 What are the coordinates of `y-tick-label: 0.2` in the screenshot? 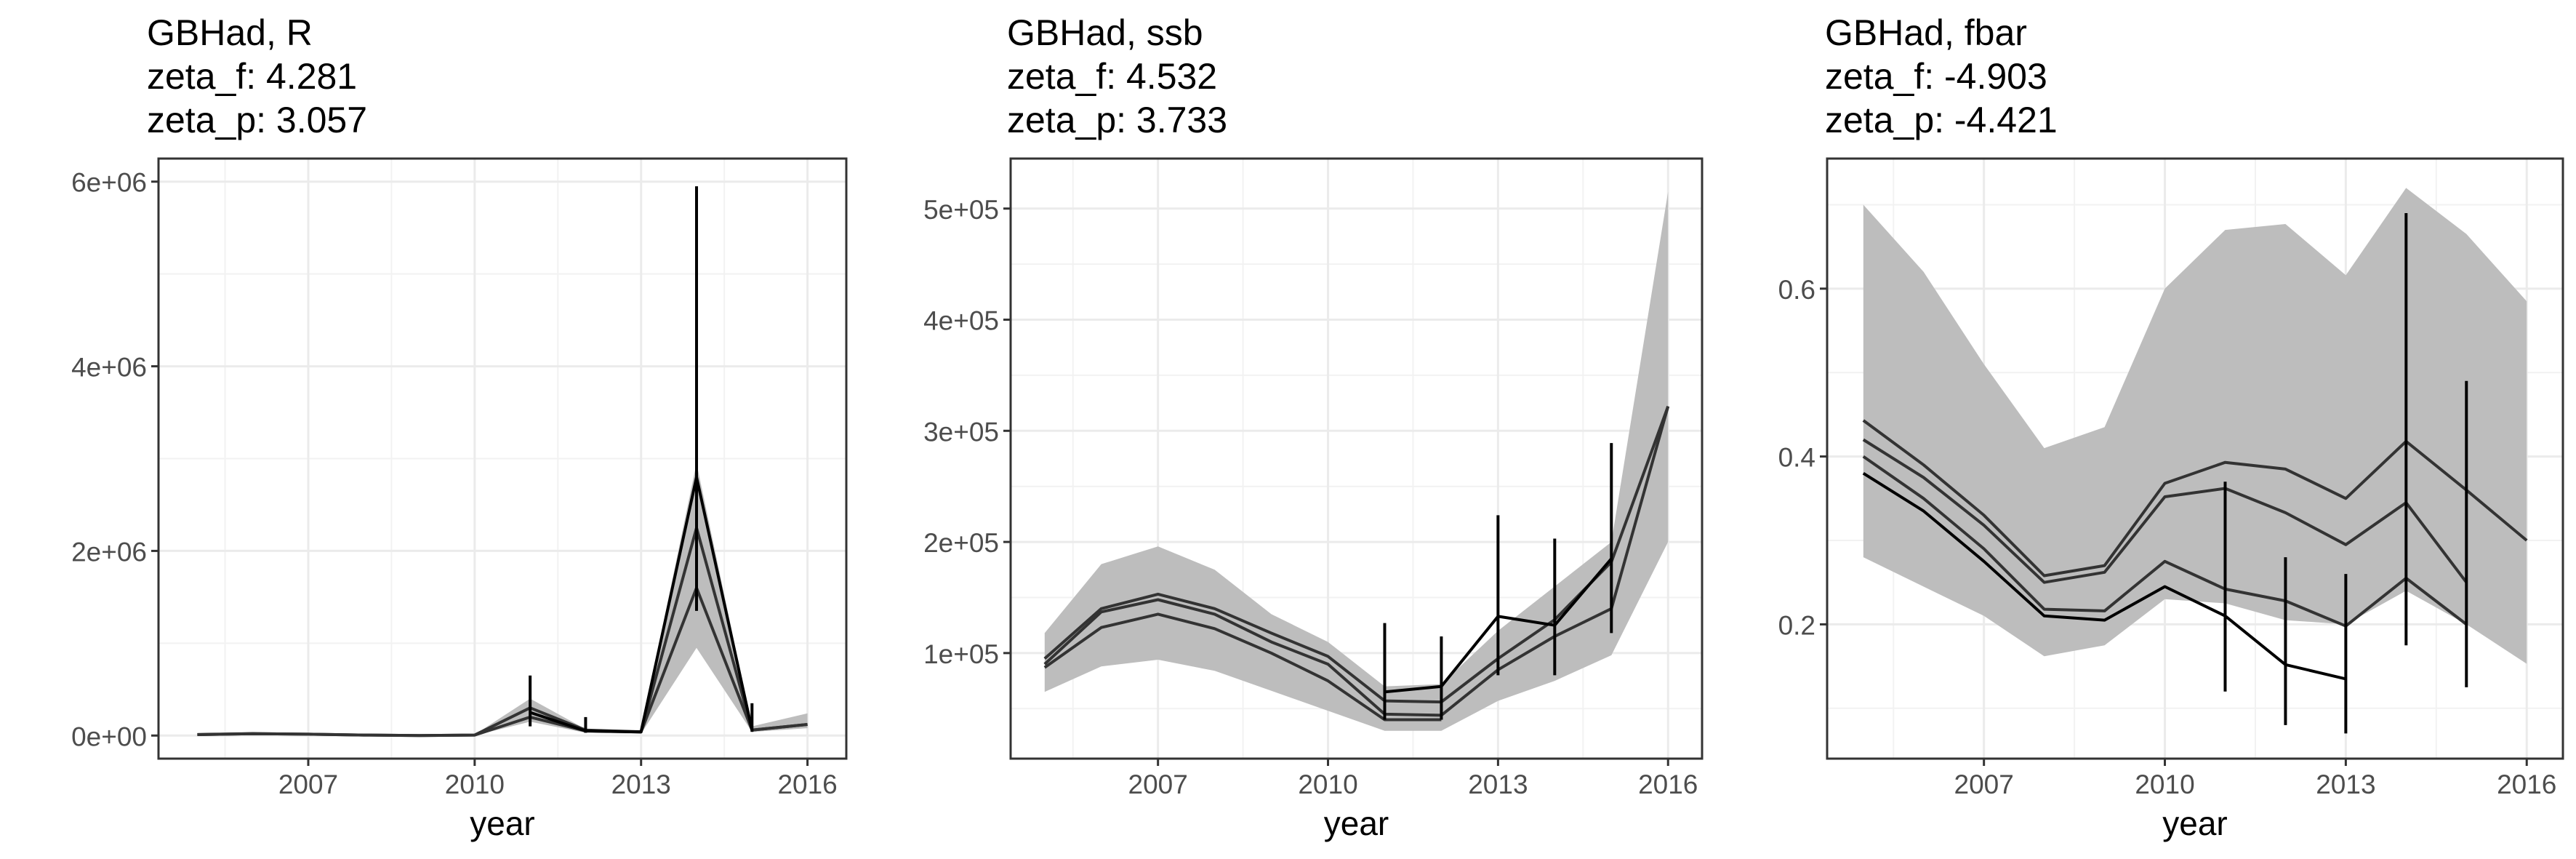 It's located at (1796, 625).